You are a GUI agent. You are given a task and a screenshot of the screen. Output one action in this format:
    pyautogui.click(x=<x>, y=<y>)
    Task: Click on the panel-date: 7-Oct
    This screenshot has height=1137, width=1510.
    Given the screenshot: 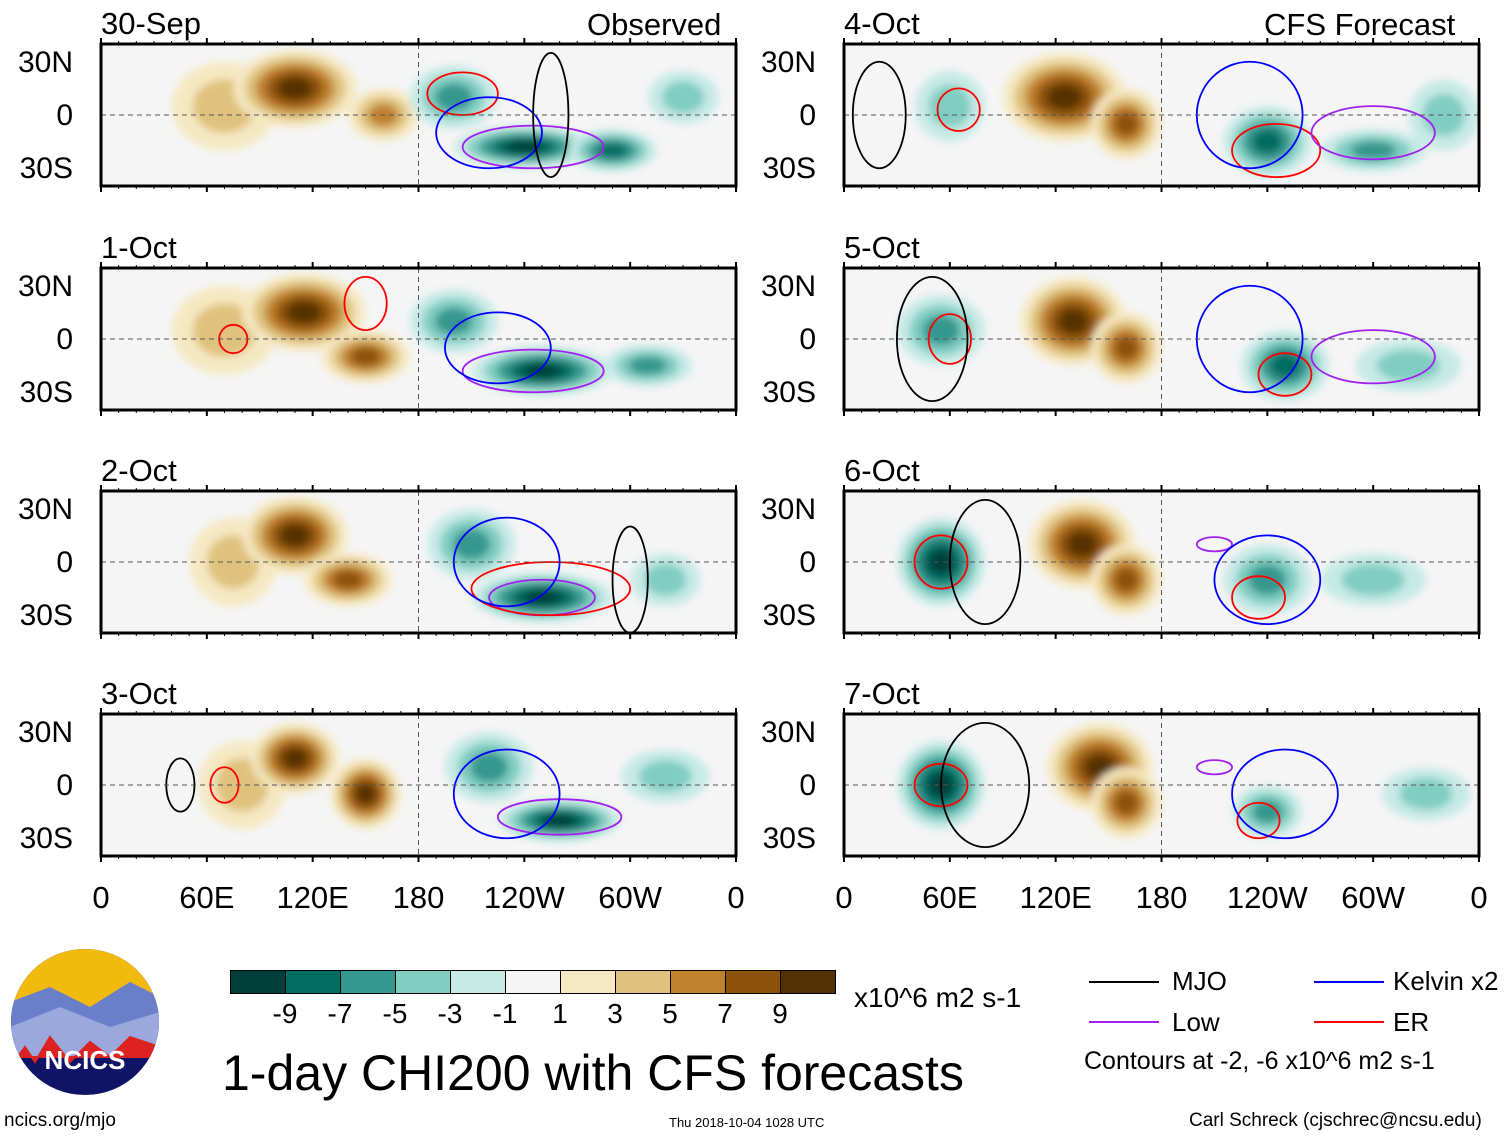 What is the action you would take?
    pyautogui.click(x=882, y=693)
    